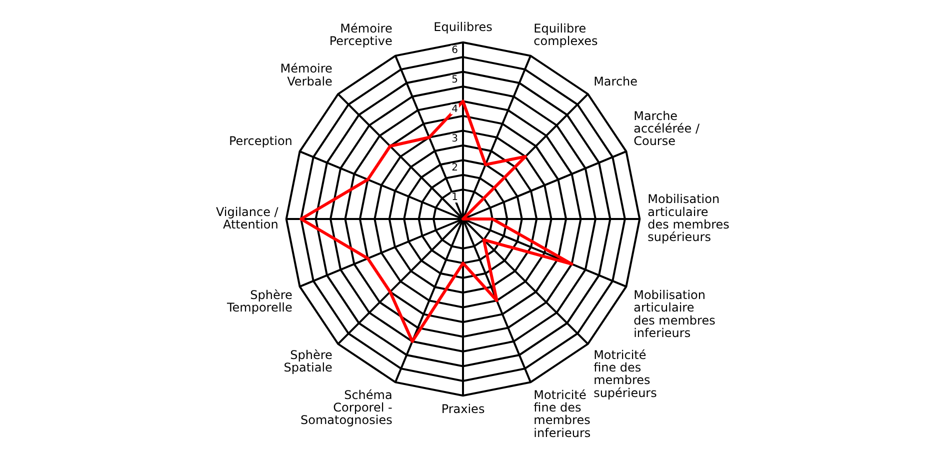  What do you see at coordinates (455, 168) in the screenshot?
I see `y-tick-label: 2` at bounding box center [455, 168].